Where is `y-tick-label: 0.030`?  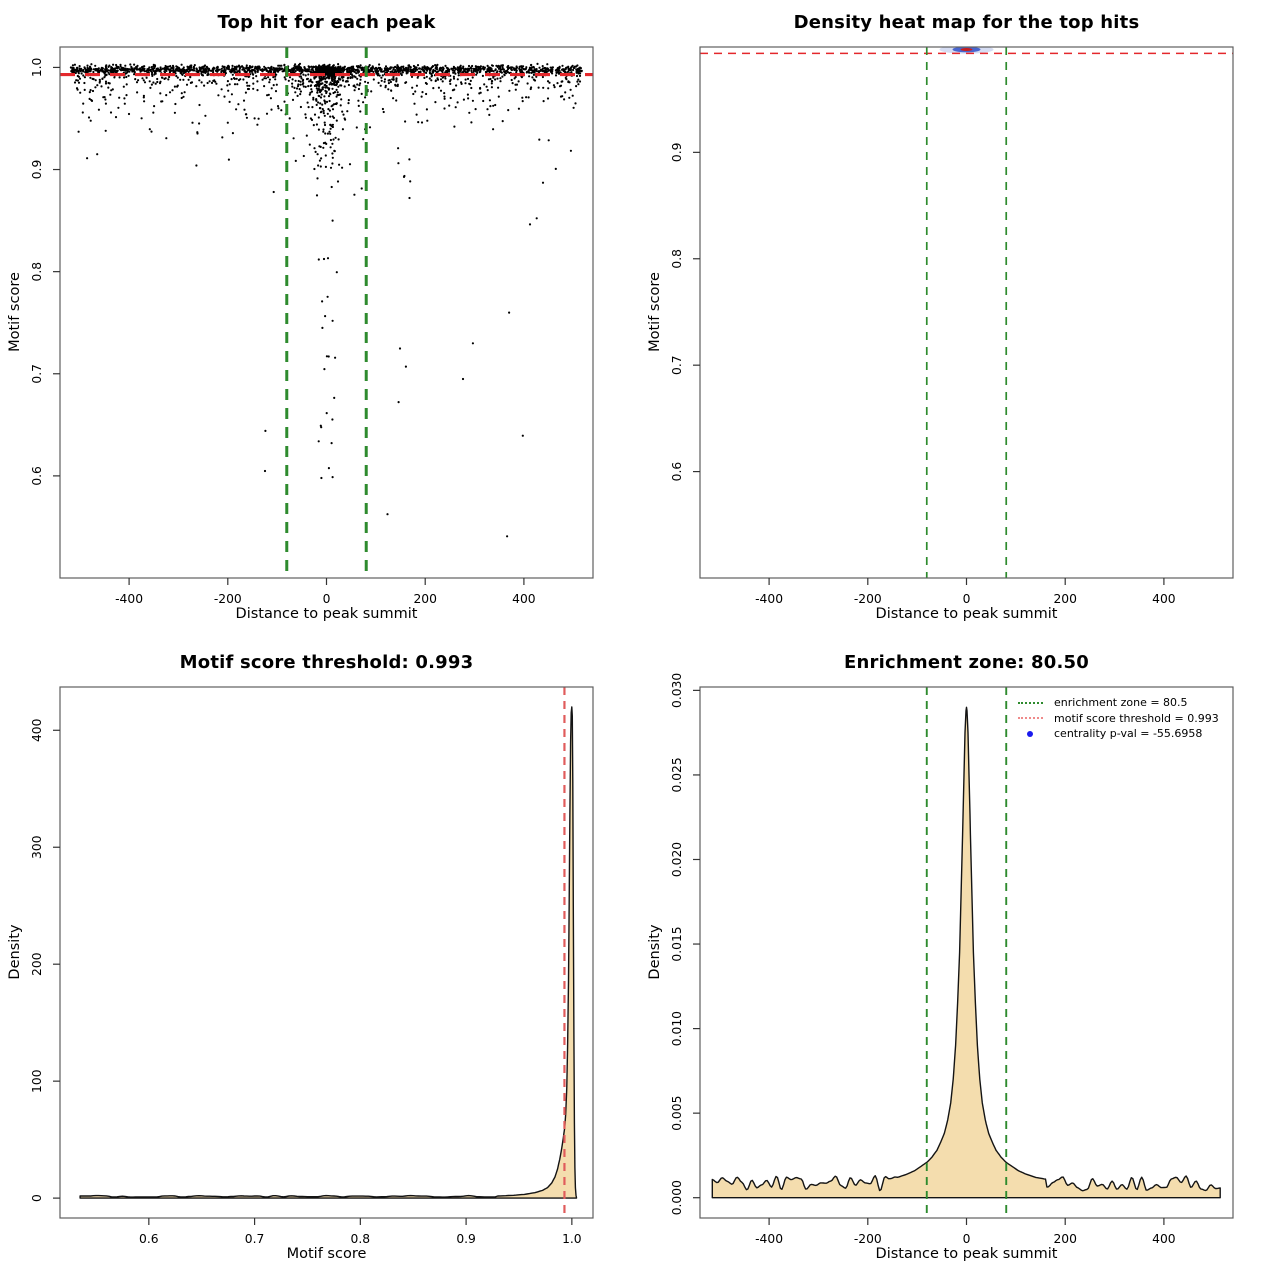 y-tick-label: 0.030 is located at coordinates (677, 690).